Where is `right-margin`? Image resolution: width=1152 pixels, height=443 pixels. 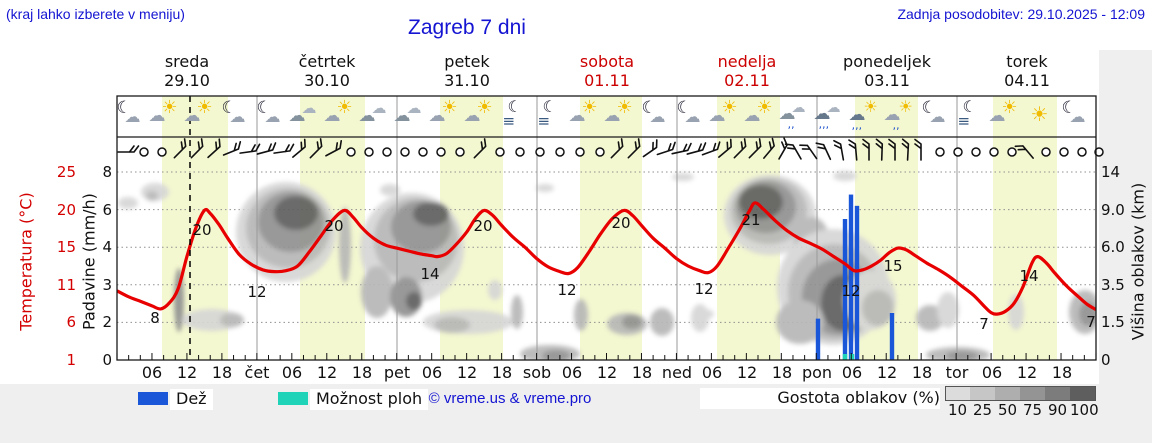
right-margin is located at coordinates (1125, 246).